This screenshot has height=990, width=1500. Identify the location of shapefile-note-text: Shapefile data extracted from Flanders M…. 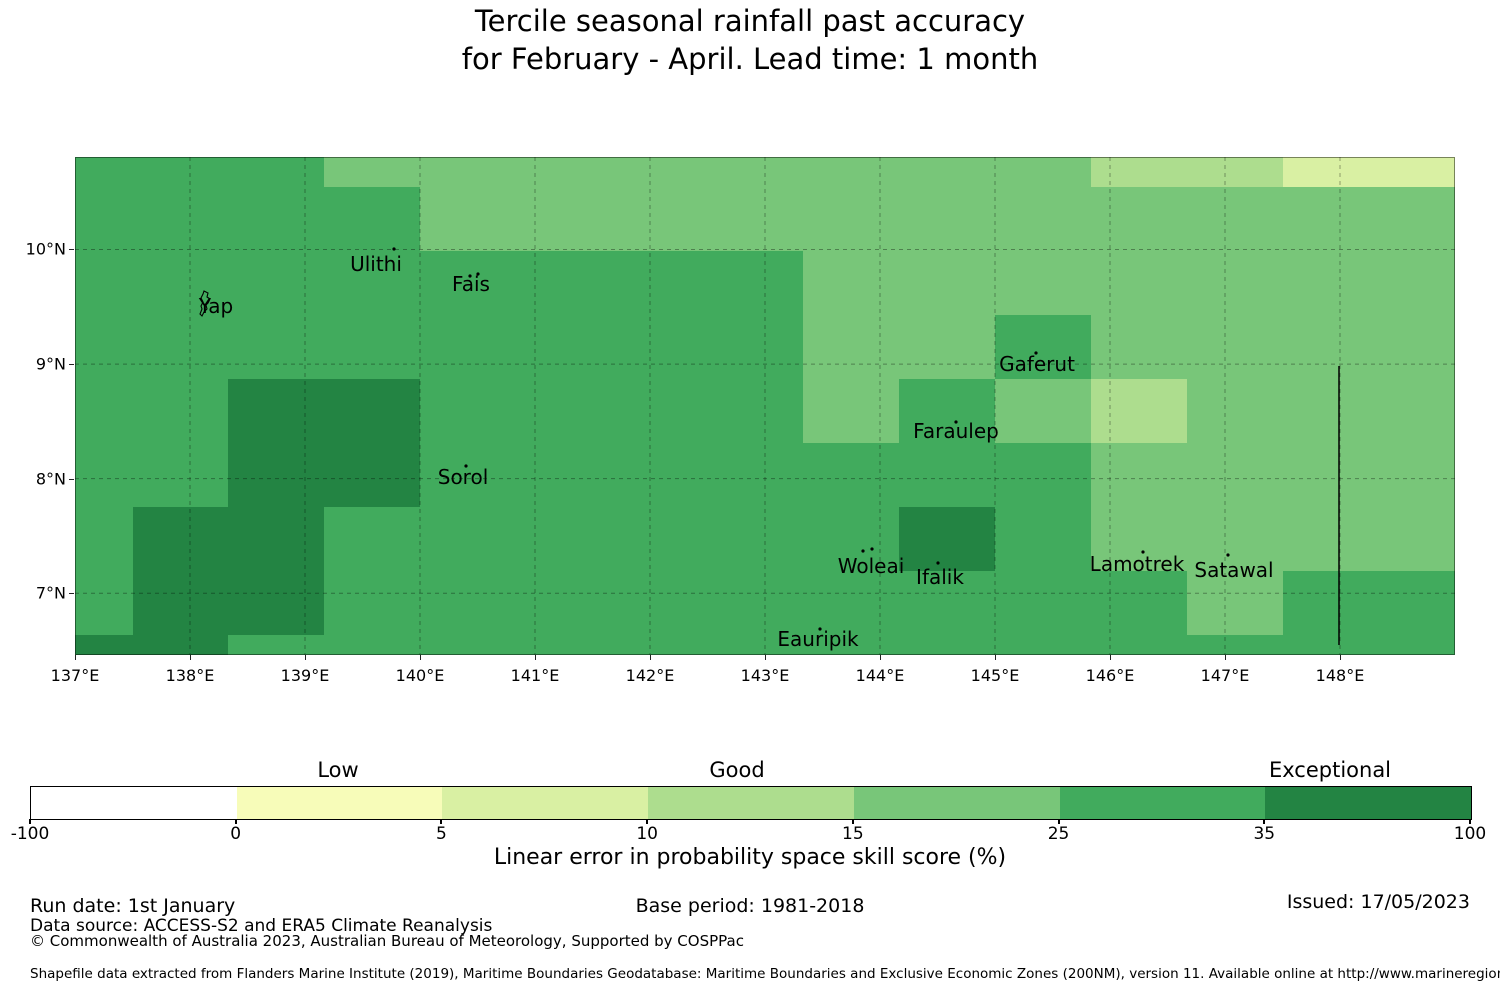
(765, 974).